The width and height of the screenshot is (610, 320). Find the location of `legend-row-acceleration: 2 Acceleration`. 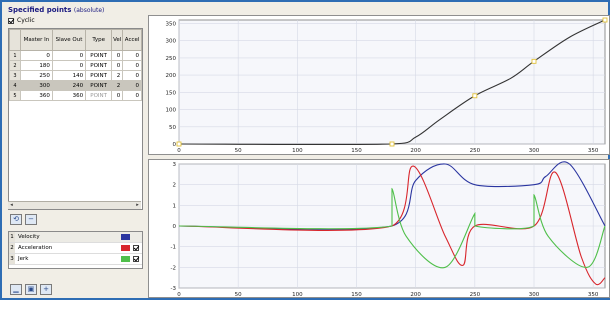

legend-row-acceleration: 2 Acceleration is located at coordinates (75, 248).